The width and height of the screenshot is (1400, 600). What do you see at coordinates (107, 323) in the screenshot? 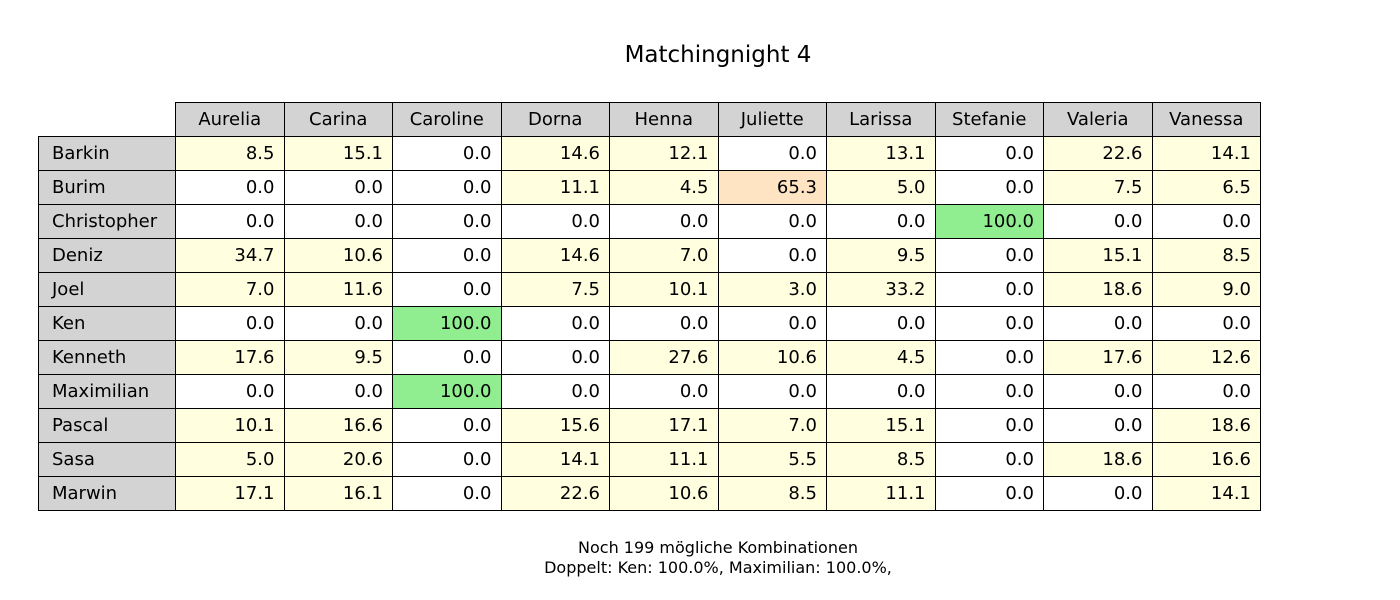
I see `row-header: Ken` at bounding box center [107, 323].